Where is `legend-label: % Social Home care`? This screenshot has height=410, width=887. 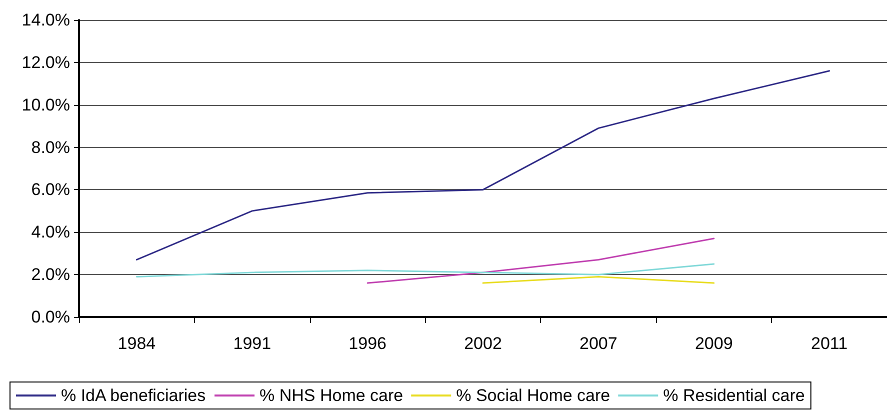 legend-label: % Social Home care is located at coordinates (533, 395).